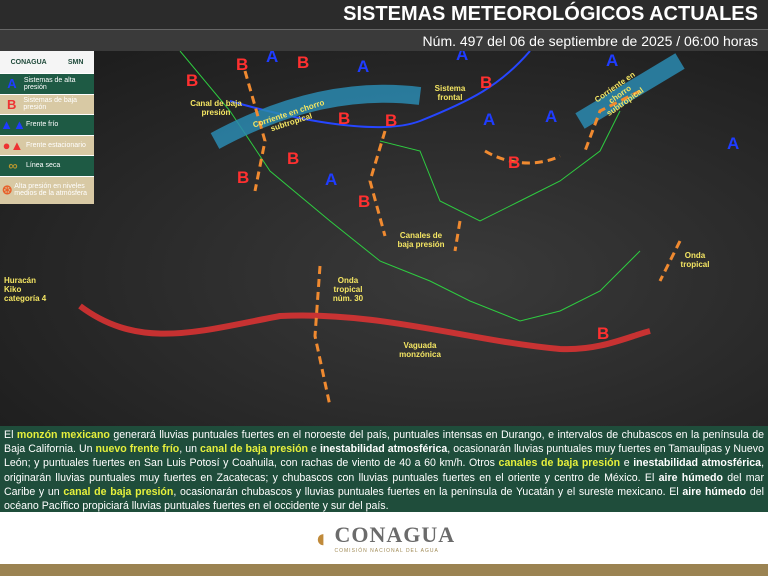  What do you see at coordinates (316, 116) in the screenshot?
I see `jet-stream-arrow-west` at bounding box center [316, 116].